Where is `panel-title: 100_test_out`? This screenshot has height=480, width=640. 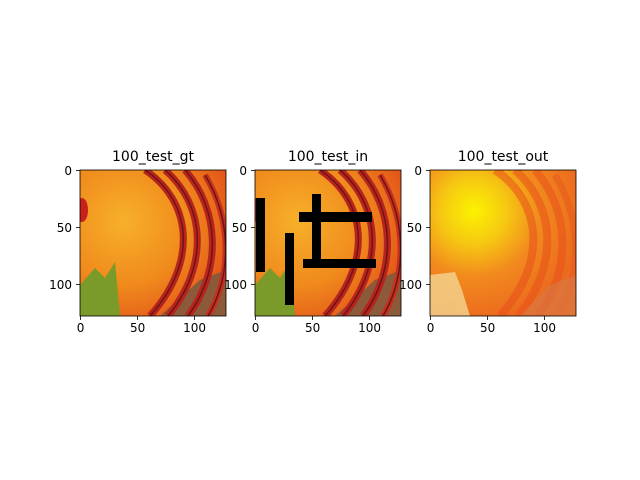 panel-title: 100_test_out is located at coordinates (503, 157).